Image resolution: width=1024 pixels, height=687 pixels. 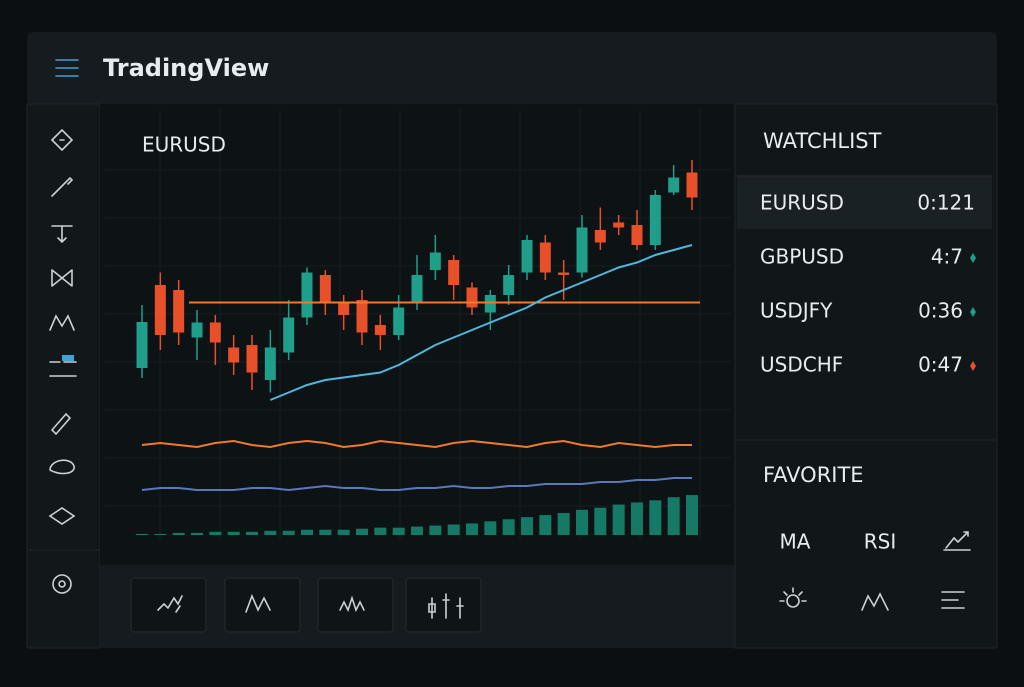 What do you see at coordinates (67, 68) in the screenshot?
I see `menu-icon` at bounding box center [67, 68].